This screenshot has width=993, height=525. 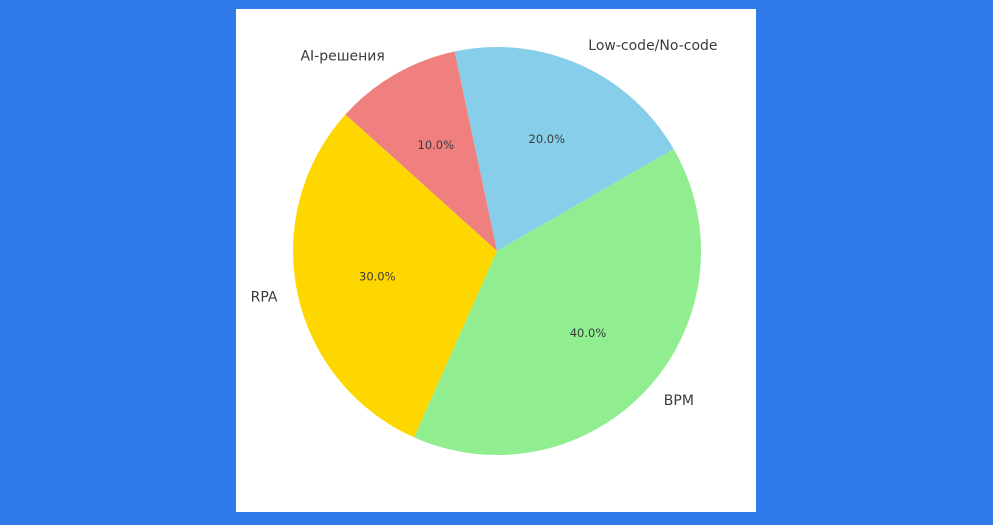 What do you see at coordinates (342, 57) in the screenshot?
I see `slice-name-label: AI-решения` at bounding box center [342, 57].